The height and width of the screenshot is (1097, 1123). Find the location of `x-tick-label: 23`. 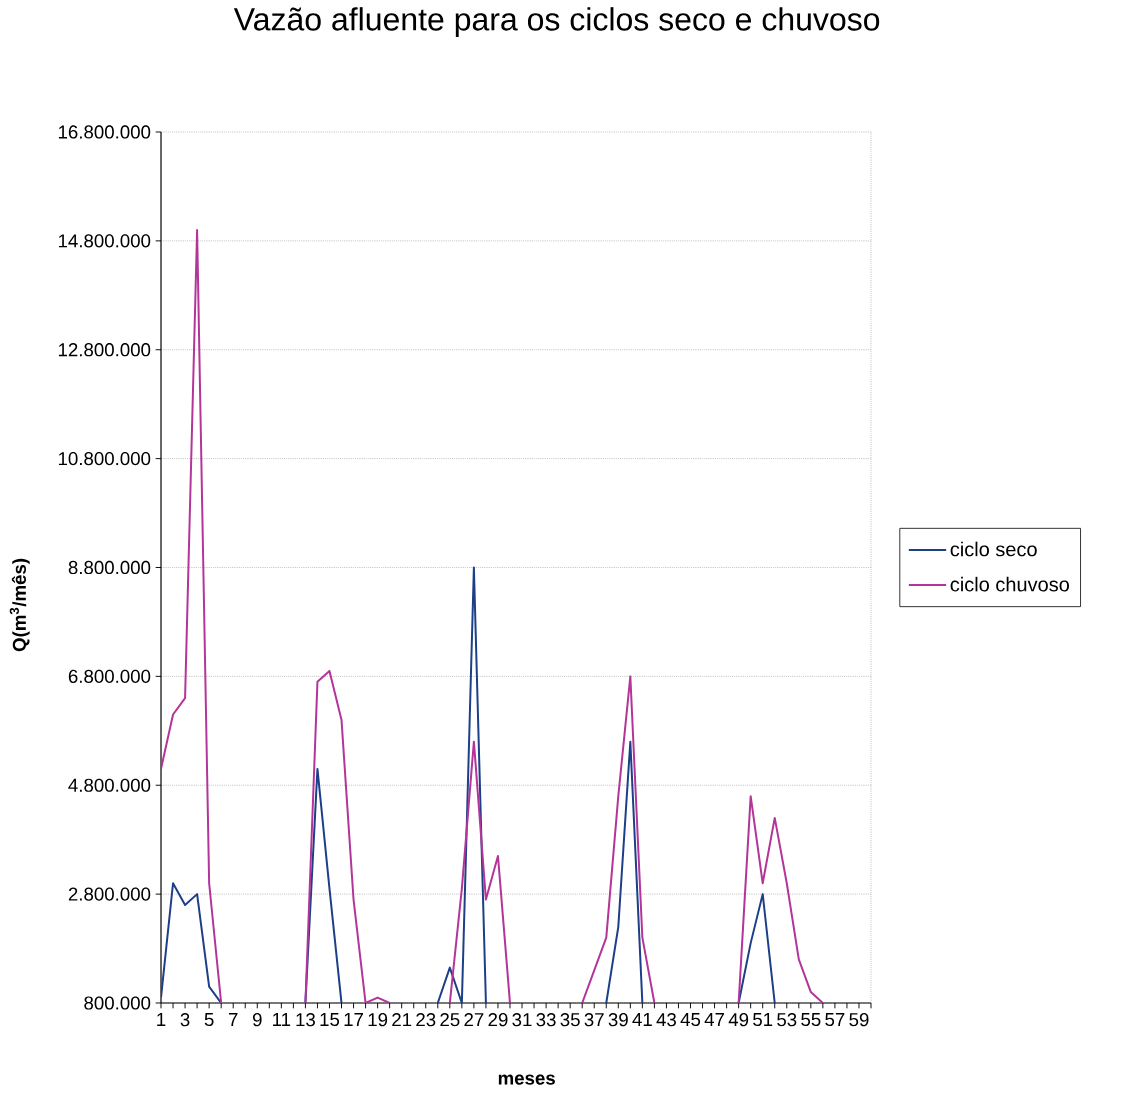

x-tick-label: 23 is located at coordinates (426, 1020).